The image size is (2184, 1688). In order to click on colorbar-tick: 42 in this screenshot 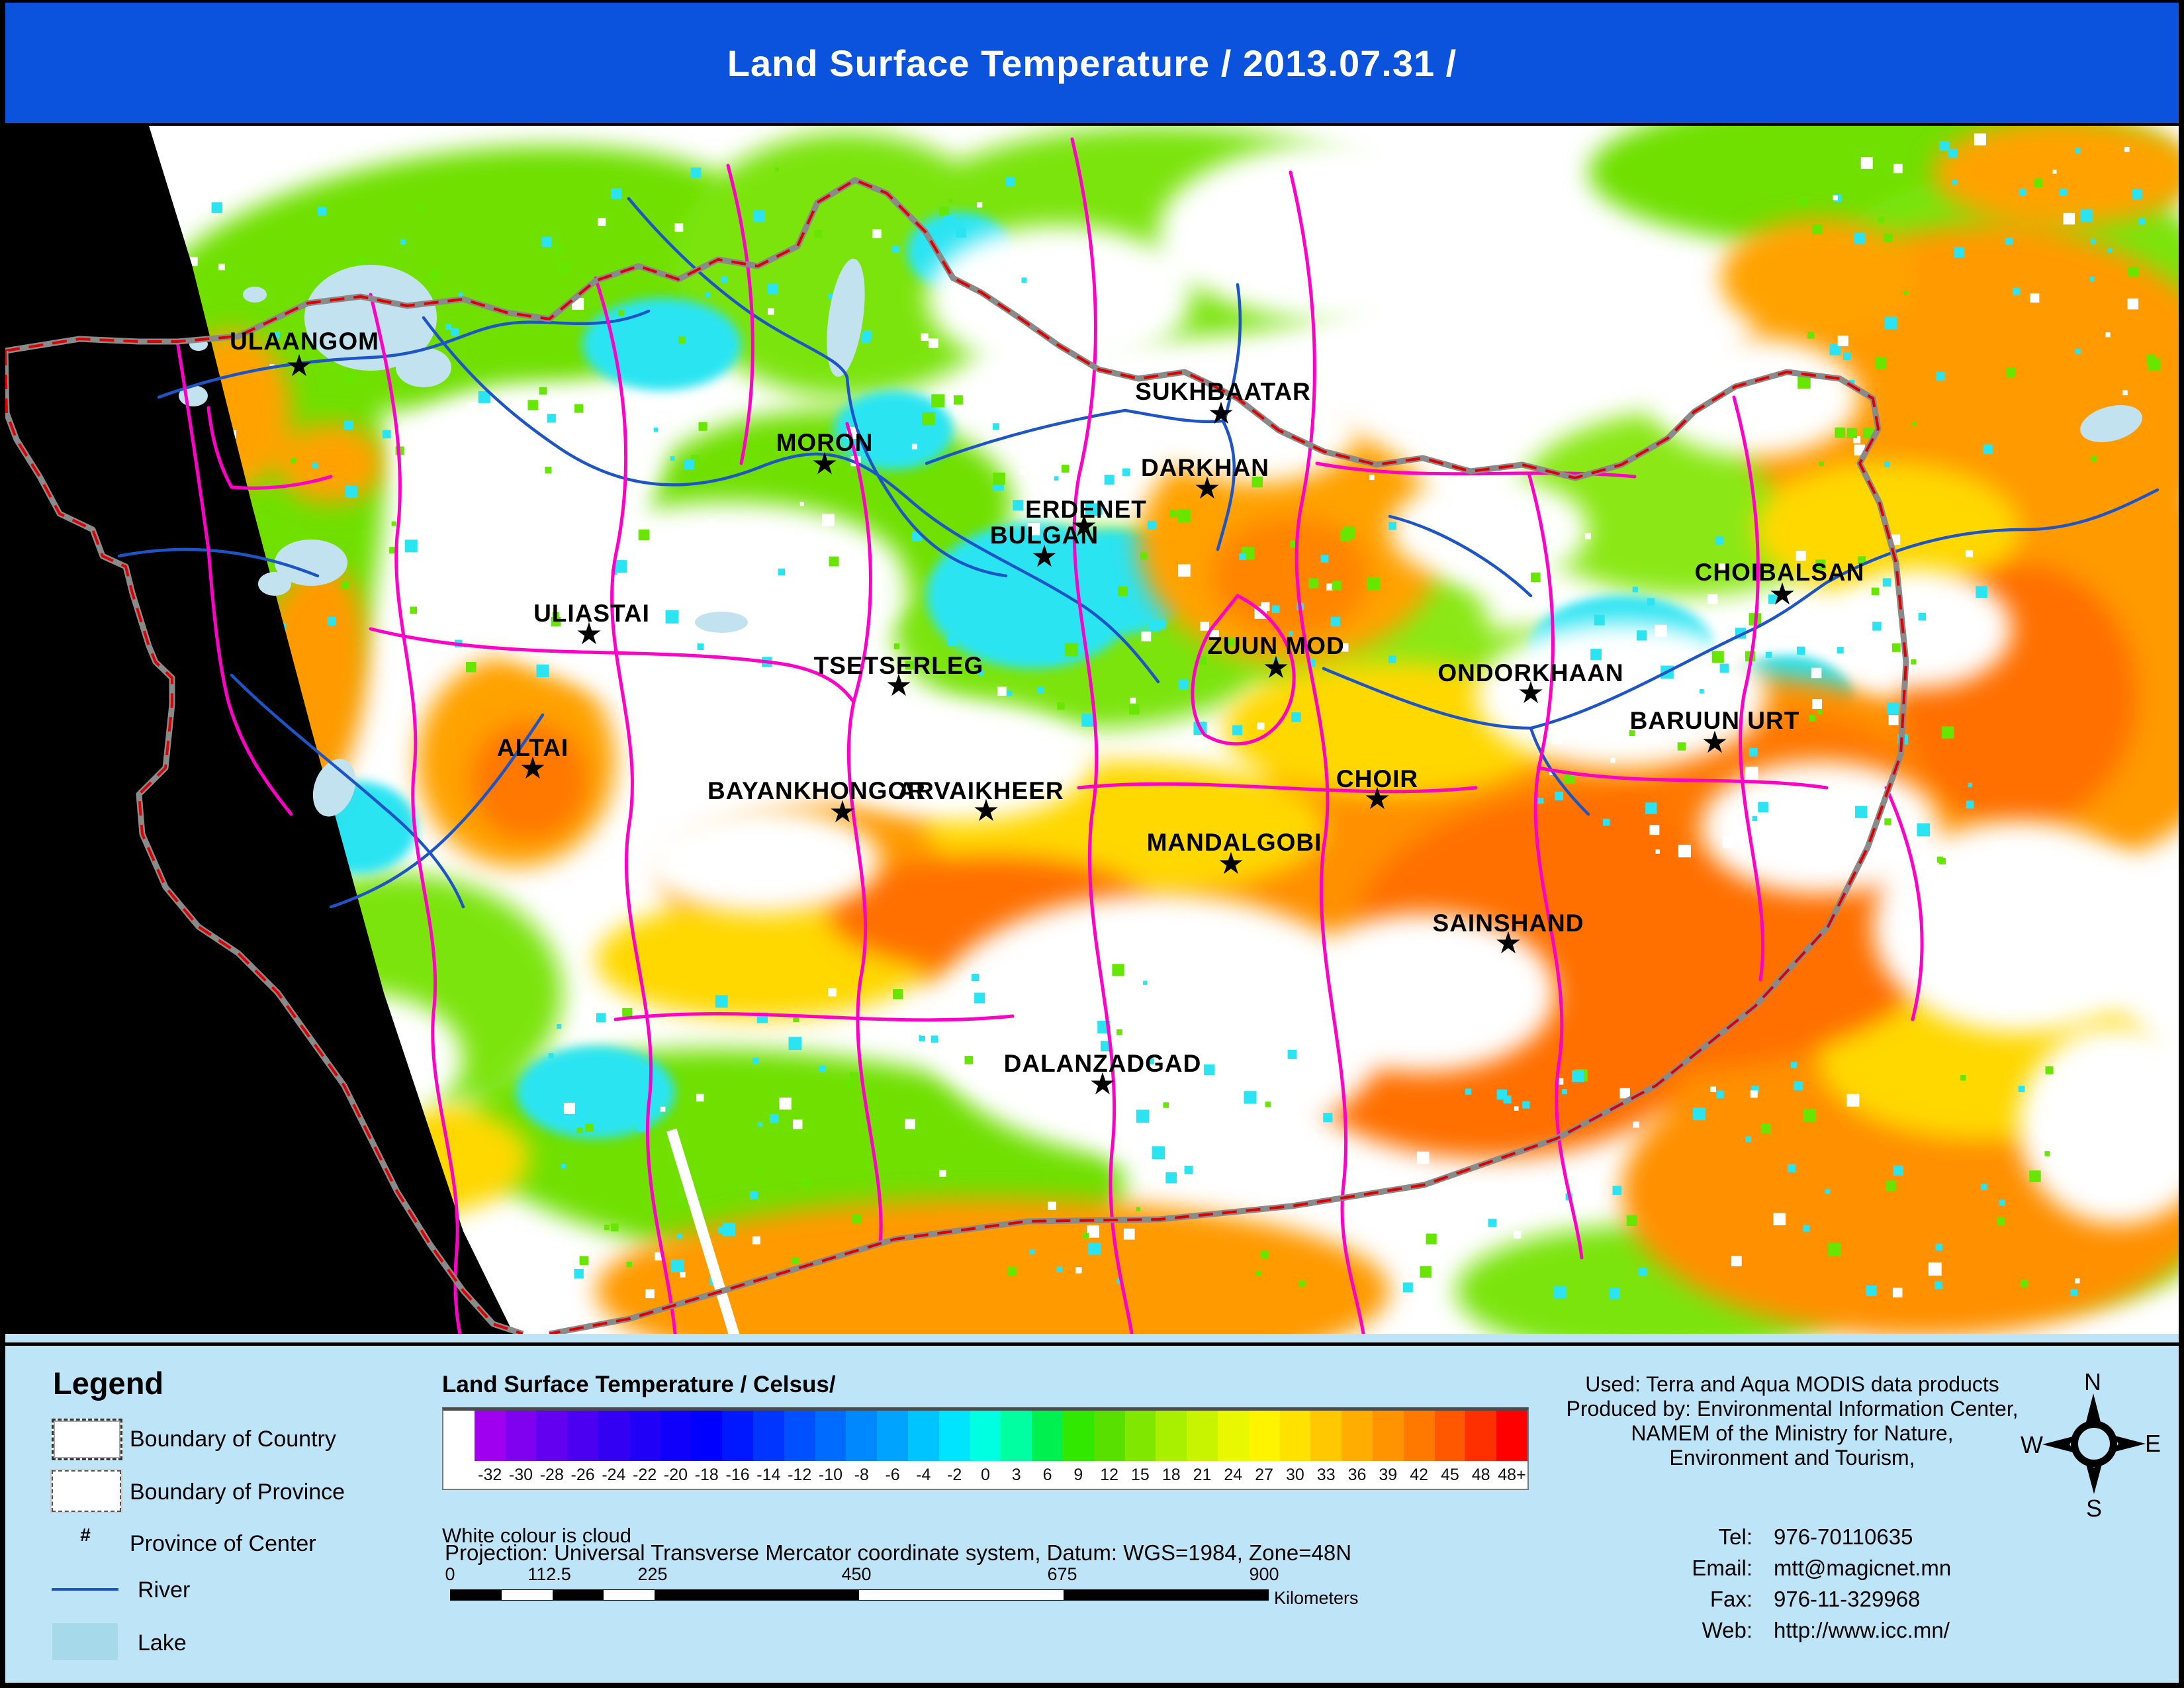, I will do `click(1419, 1475)`.